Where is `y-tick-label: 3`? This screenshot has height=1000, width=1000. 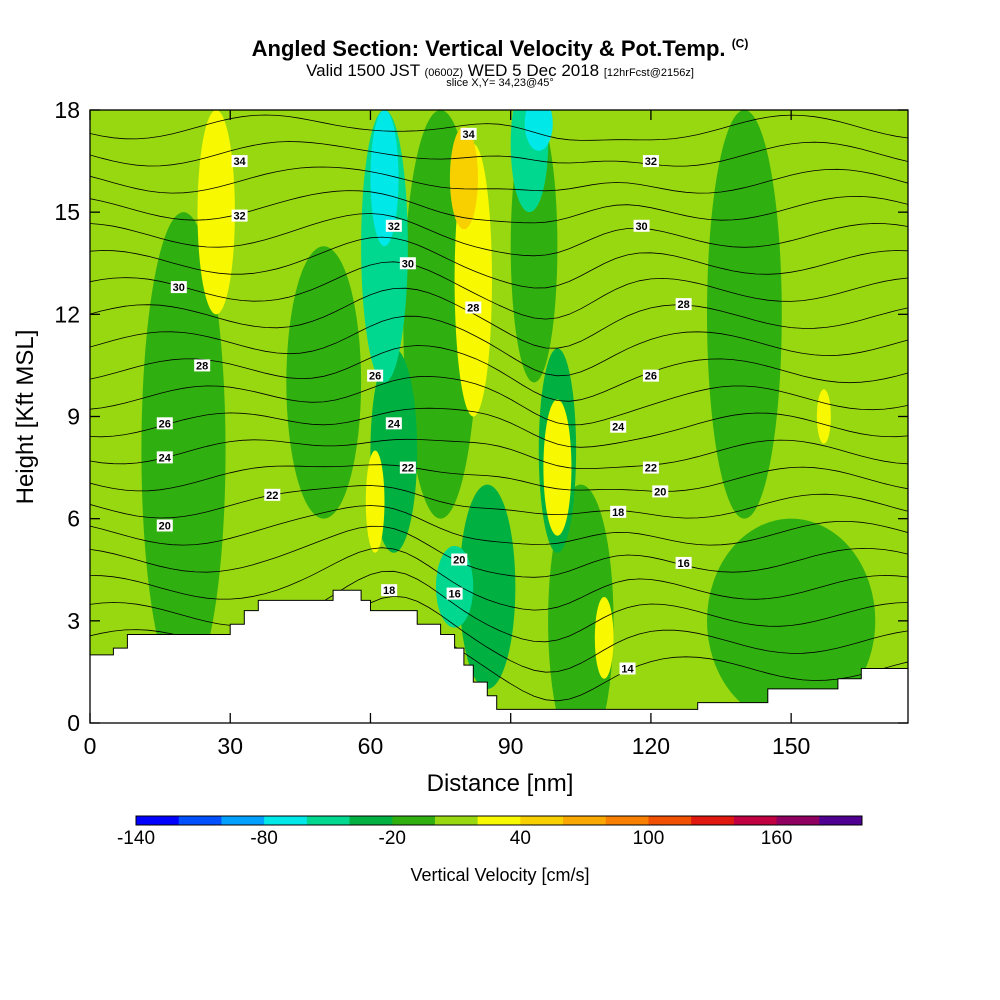 y-tick-label: 3 is located at coordinates (73, 621).